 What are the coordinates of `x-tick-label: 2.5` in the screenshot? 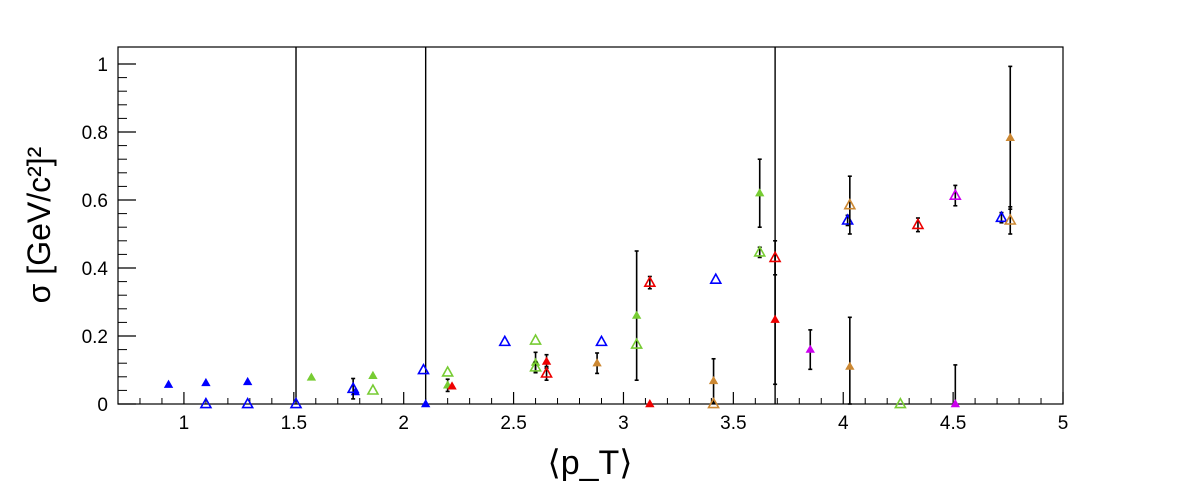 It's located at (513, 423).